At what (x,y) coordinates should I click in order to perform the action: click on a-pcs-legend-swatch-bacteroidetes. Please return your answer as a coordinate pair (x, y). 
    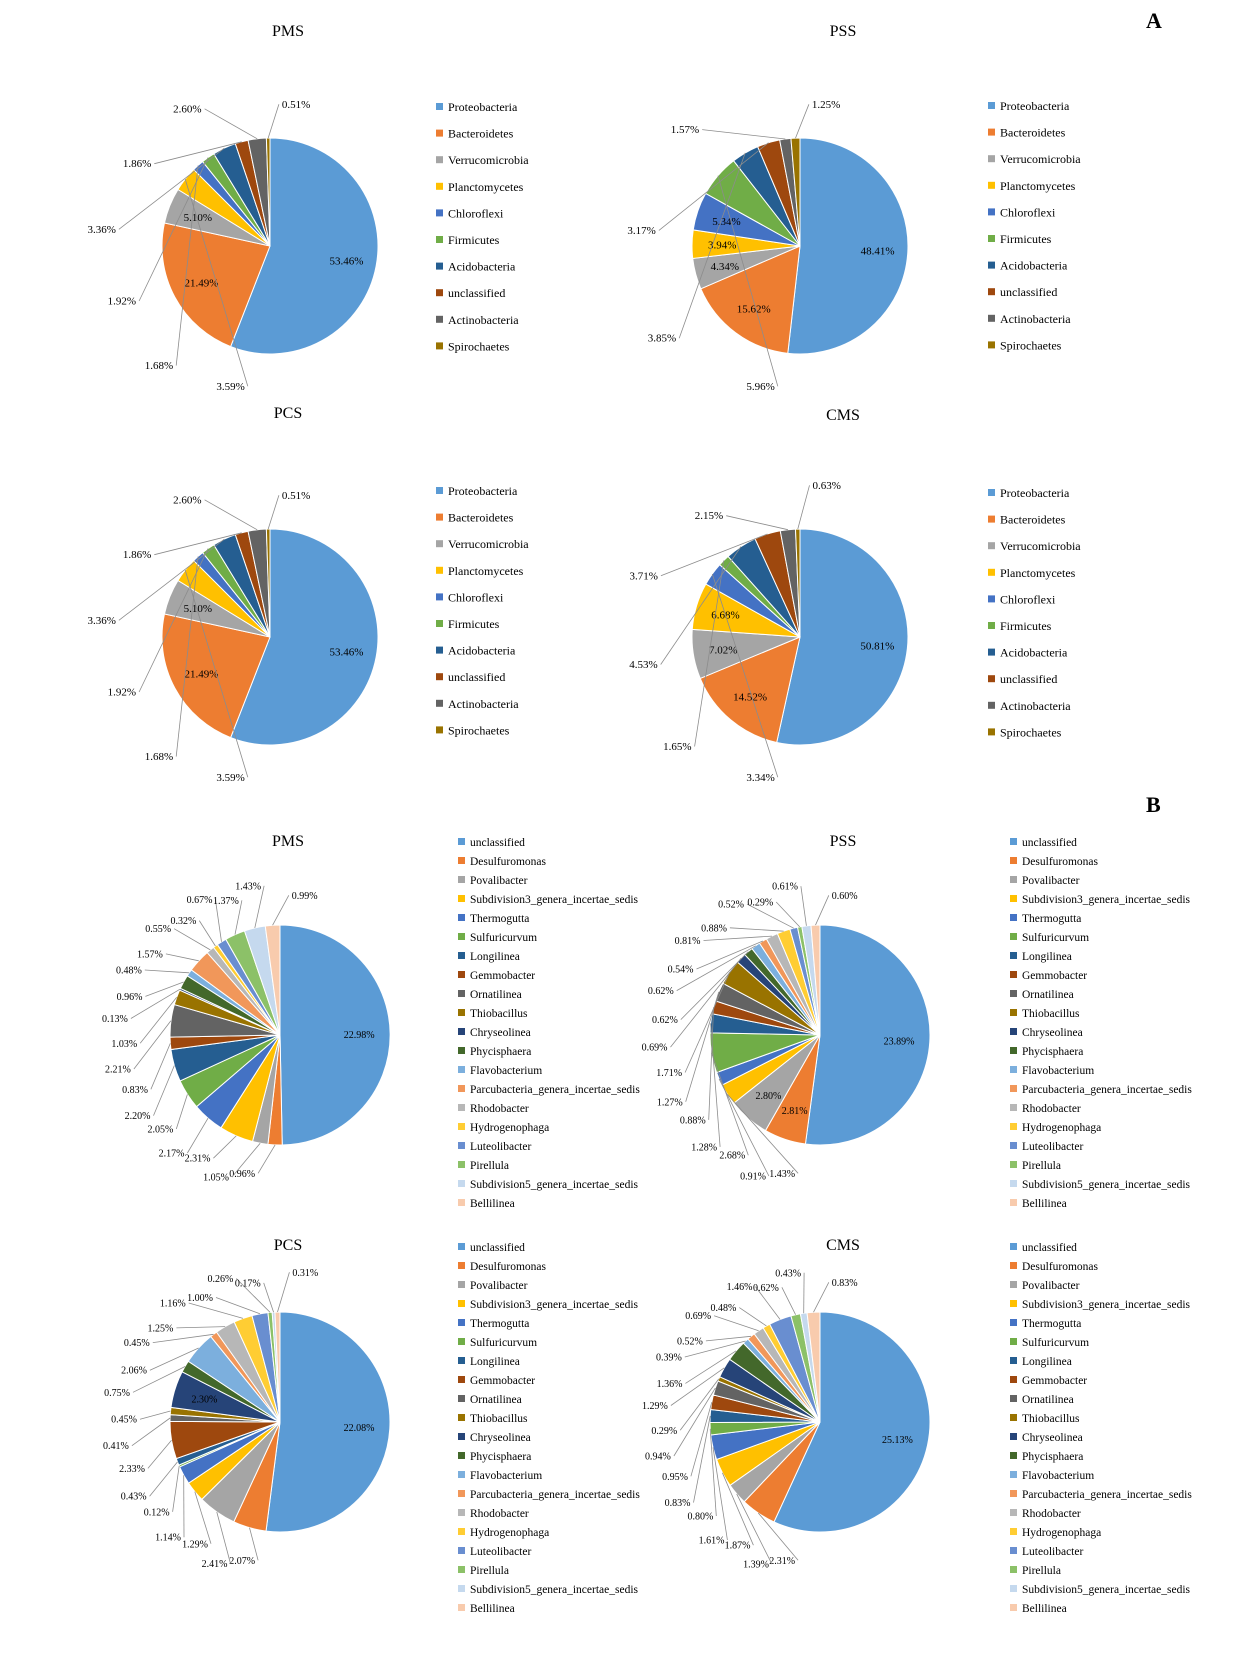
    Looking at the image, I should click on (439, 517).